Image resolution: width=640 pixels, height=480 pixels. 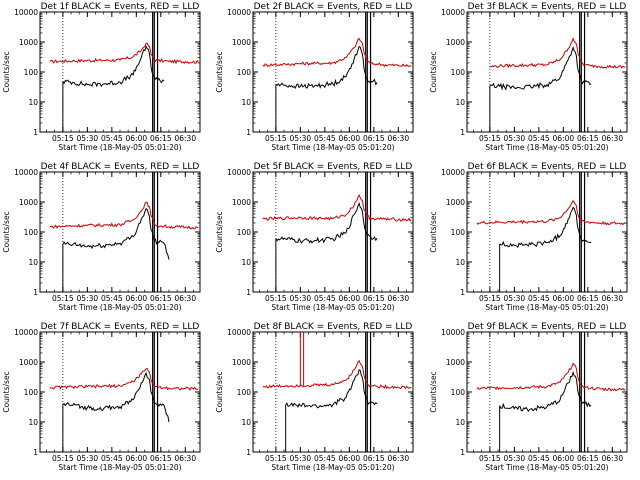 What do you see at coordinates (333, 167) in the screenshot?
I see `panel-title: Det 5f BLACK = Events, RED = LLD` at bounding box center [333, 167].